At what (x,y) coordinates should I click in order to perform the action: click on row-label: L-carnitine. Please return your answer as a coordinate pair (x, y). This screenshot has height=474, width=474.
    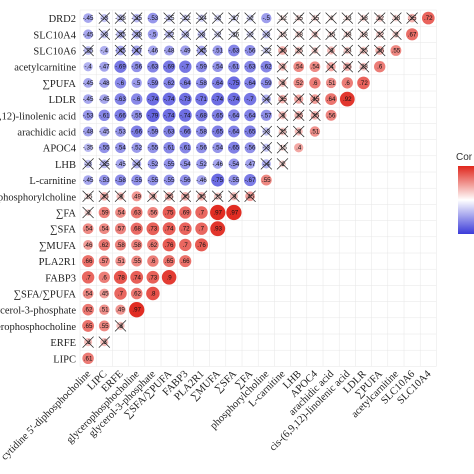
    Looking at the image, I should click on (52, 181).